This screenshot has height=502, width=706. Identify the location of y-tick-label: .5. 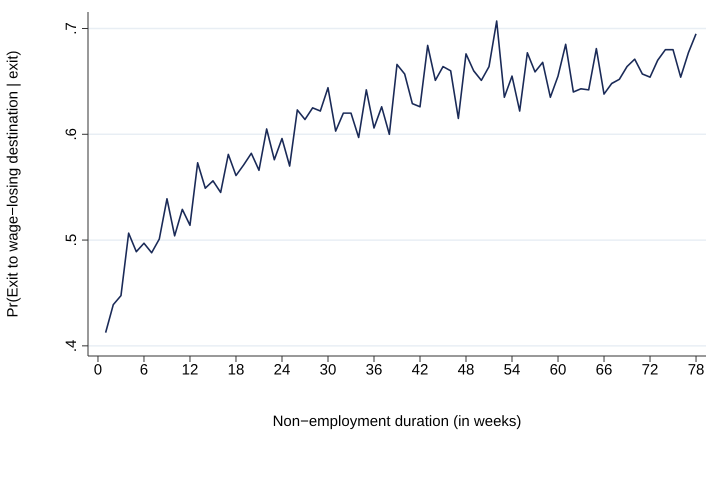
(71, 240).